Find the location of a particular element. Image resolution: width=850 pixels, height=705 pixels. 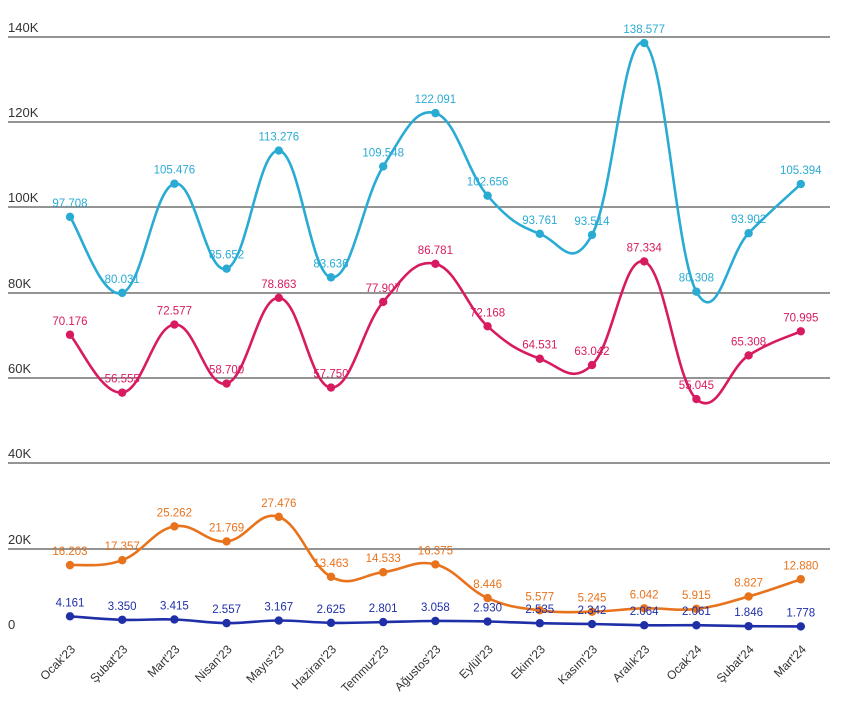

data-label: 2.064 is located at coordinates (644, 612).